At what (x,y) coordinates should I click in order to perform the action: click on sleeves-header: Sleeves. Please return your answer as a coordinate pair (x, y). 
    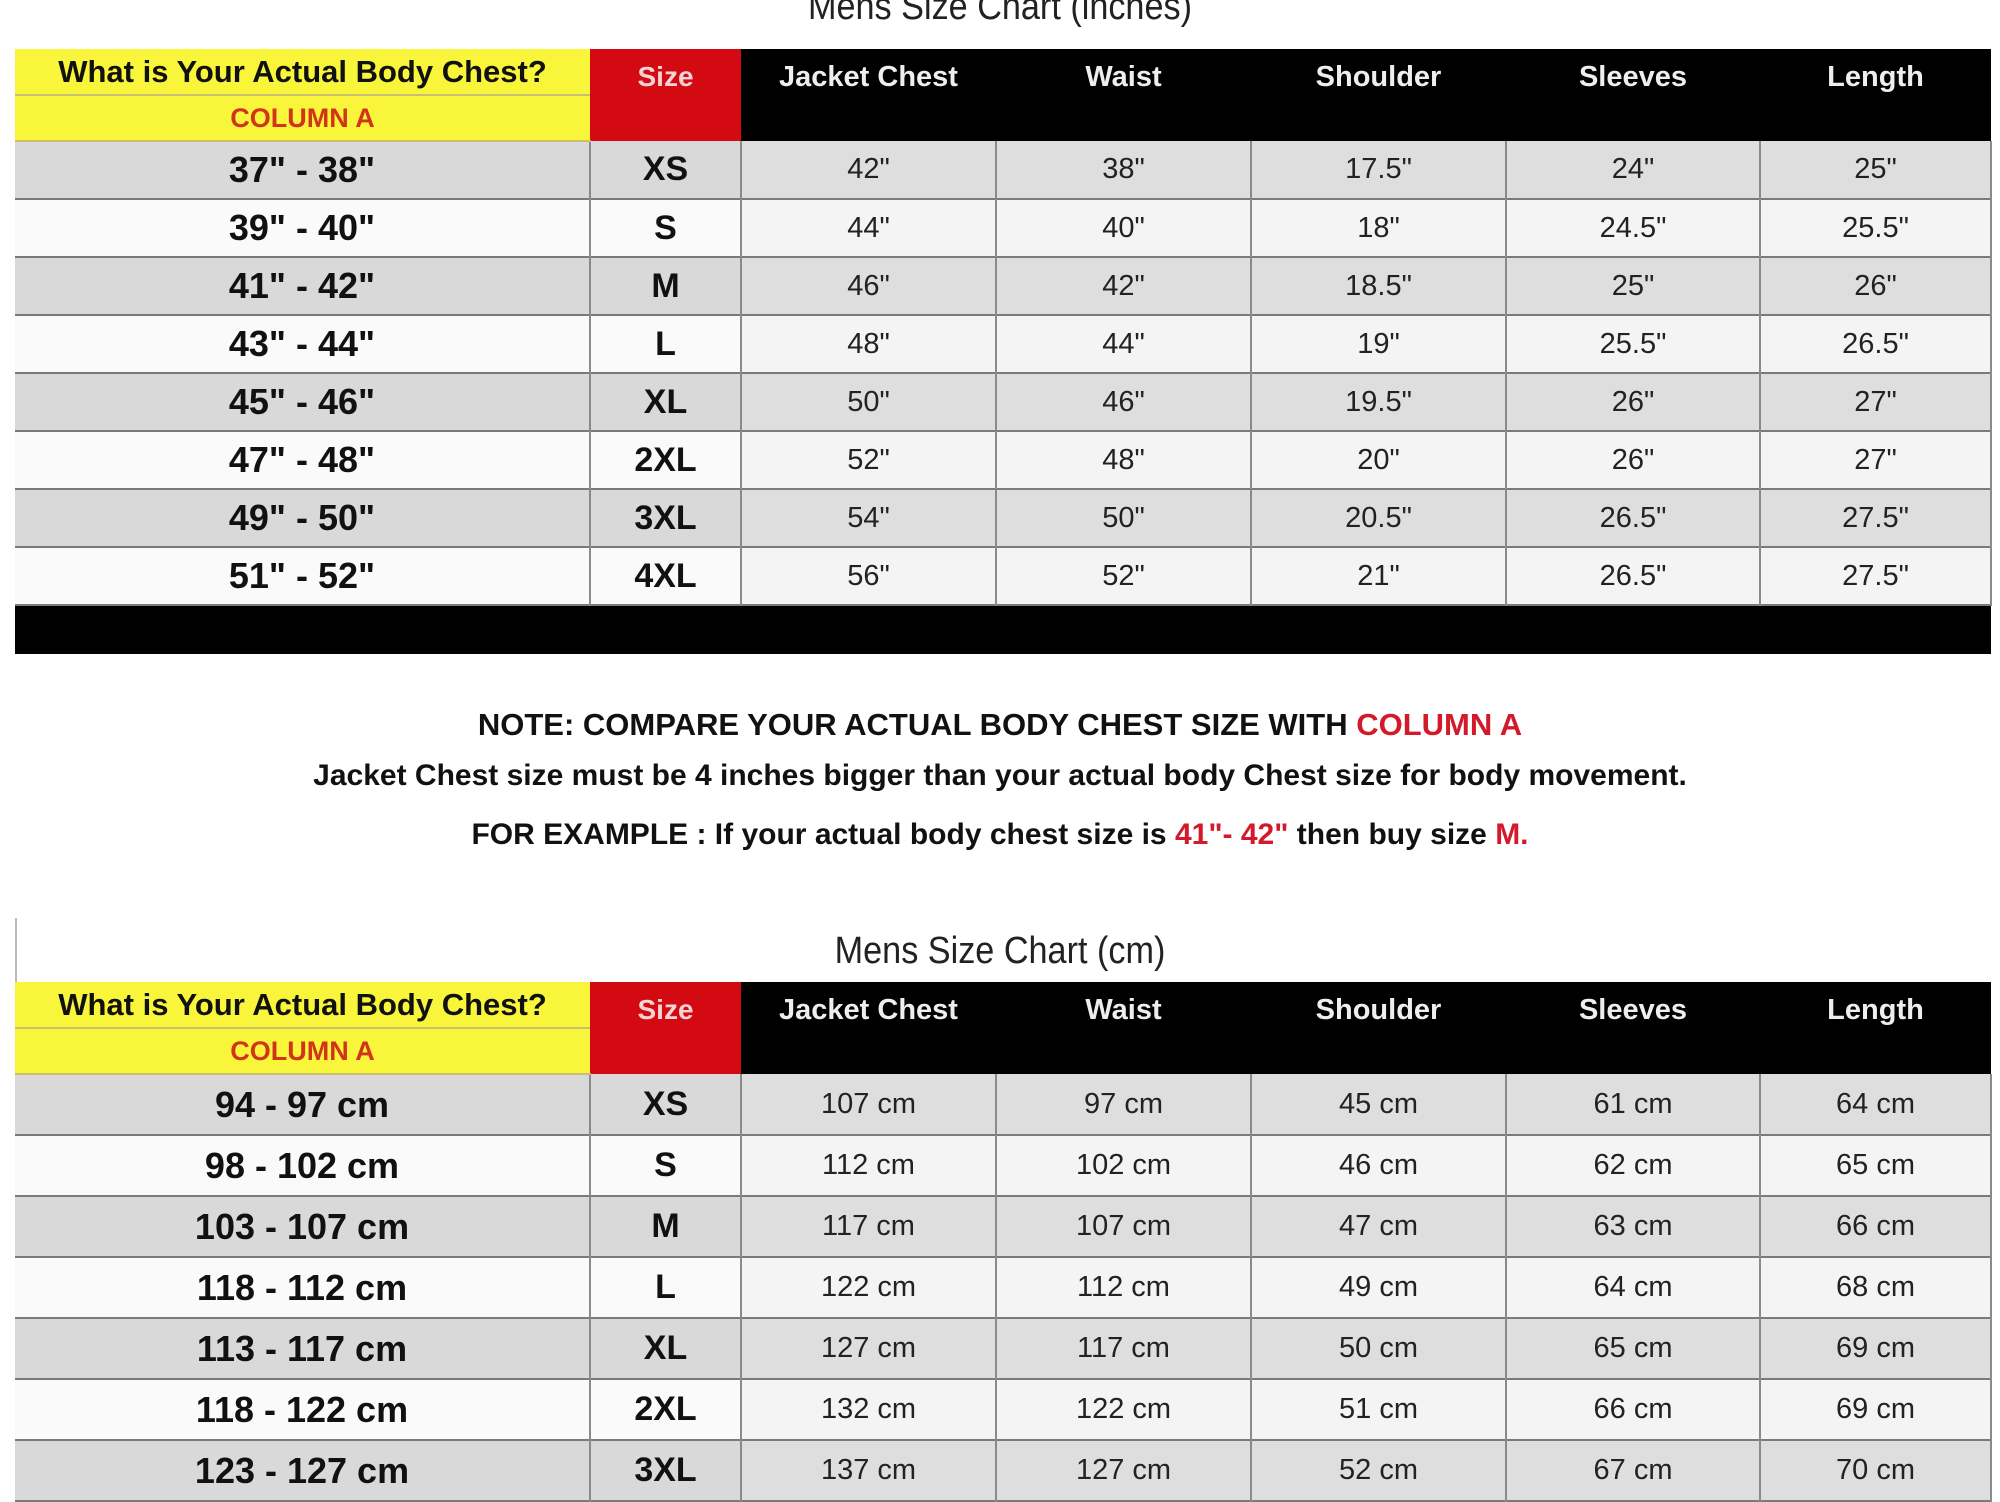
    Looking at the image, I should click on (1633, 95).